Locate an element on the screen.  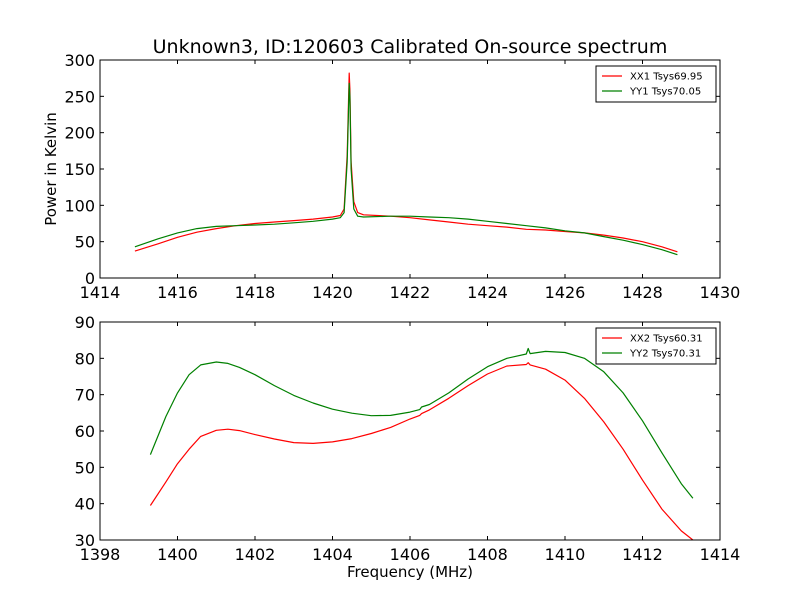
legend: XX2 Tsys60.31 YY2 Tsys70.31 is located at coordinates (656, 346).